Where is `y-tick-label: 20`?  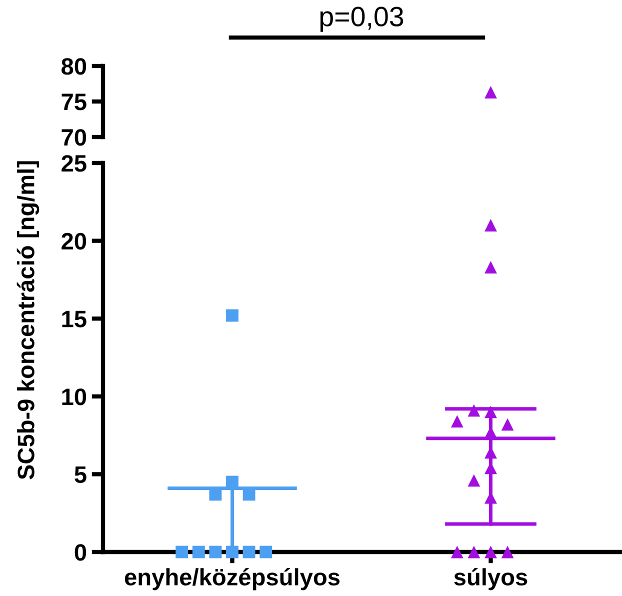
y-tick-label: 20 is located at coordinates (74, 241).